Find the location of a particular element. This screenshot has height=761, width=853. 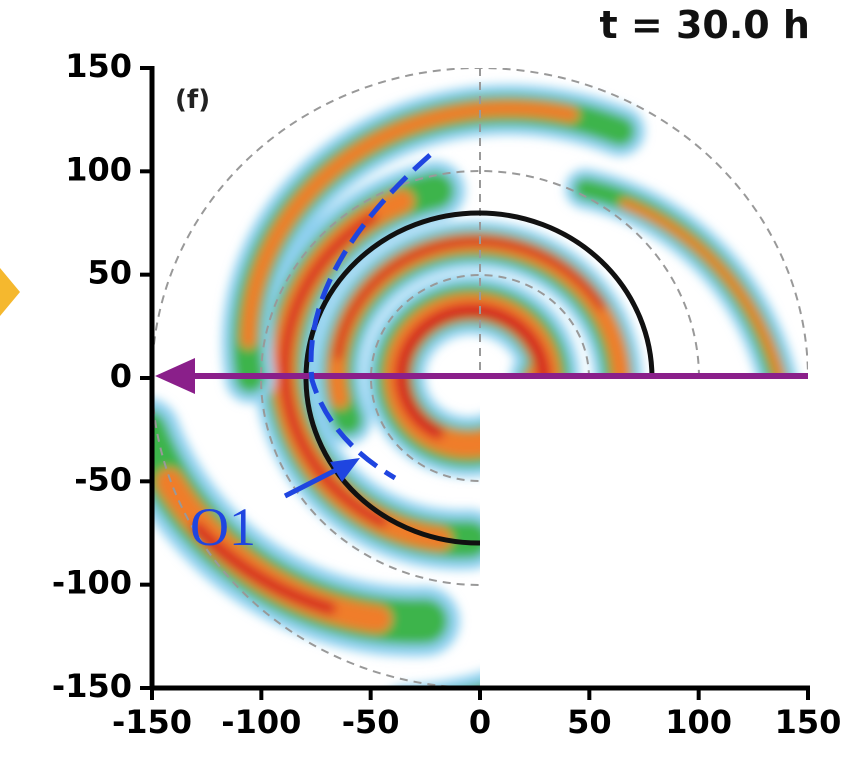

x-tick-label: 100 is located at coordinates (698, 722).